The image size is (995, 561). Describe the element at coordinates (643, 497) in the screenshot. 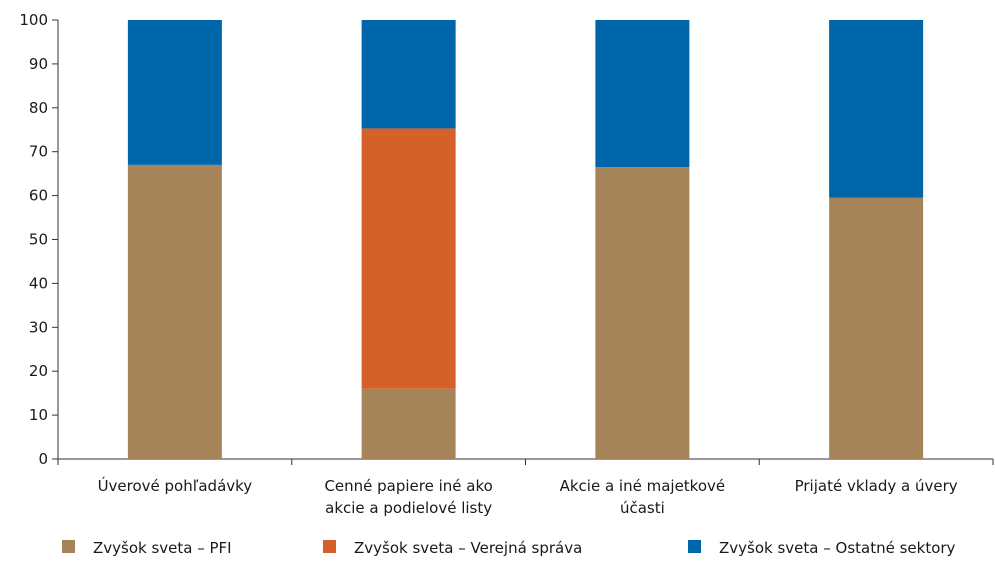

I see `category-label: Akcie a iné majetkové účasti` at that location.